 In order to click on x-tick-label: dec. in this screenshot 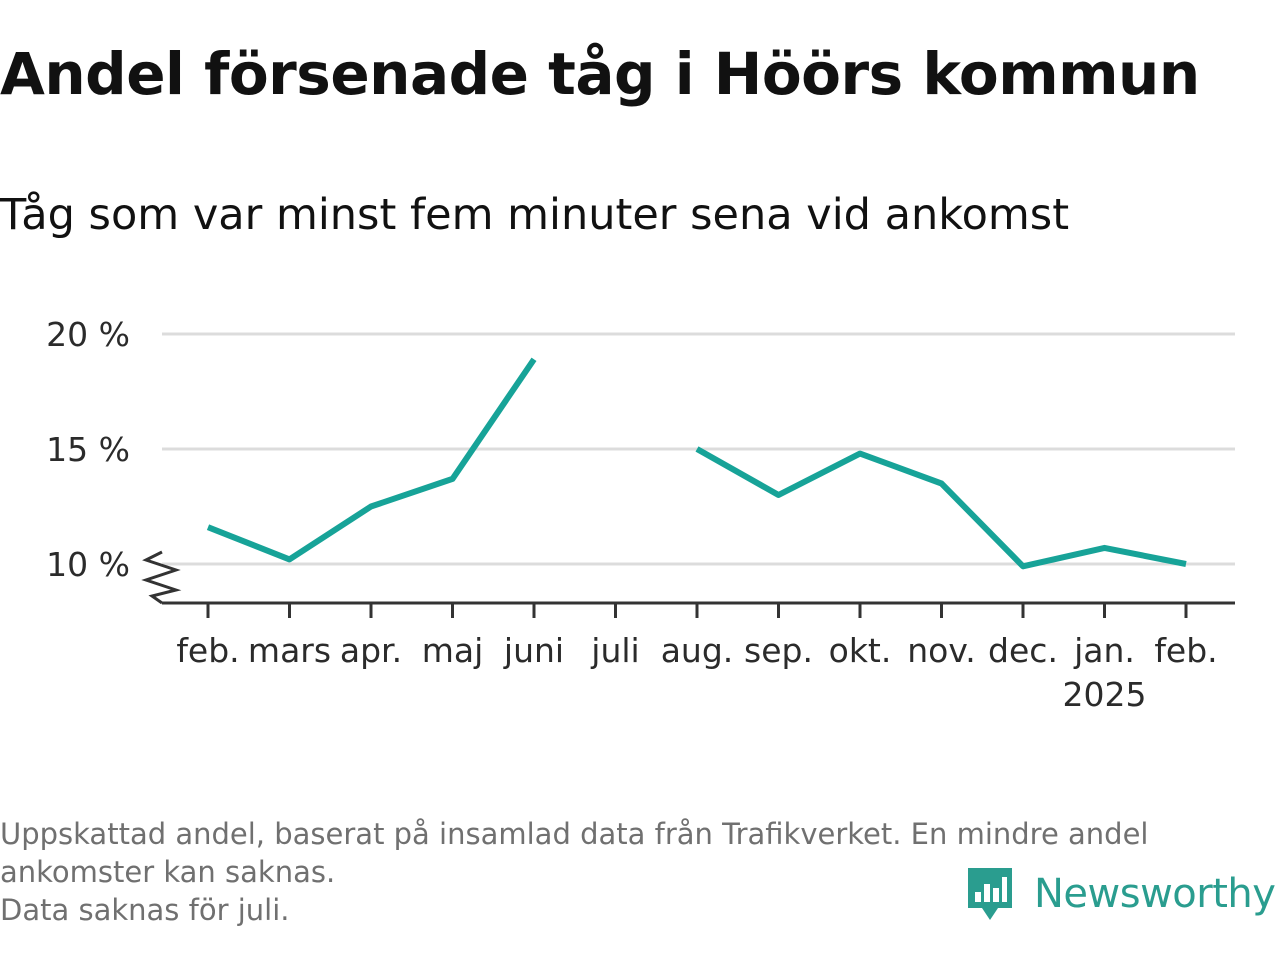, I will do `click(1023, 650)`.